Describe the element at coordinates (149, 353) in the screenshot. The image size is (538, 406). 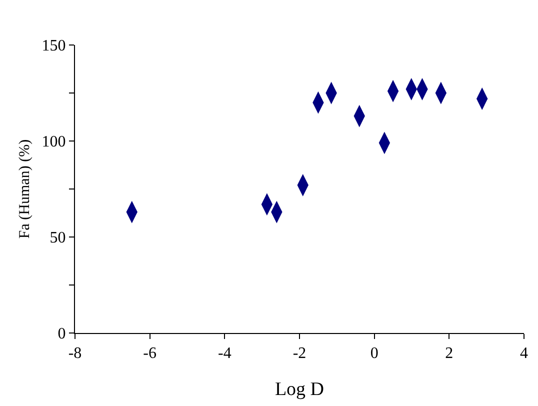
I see `x-tick-label: -6` at that location.